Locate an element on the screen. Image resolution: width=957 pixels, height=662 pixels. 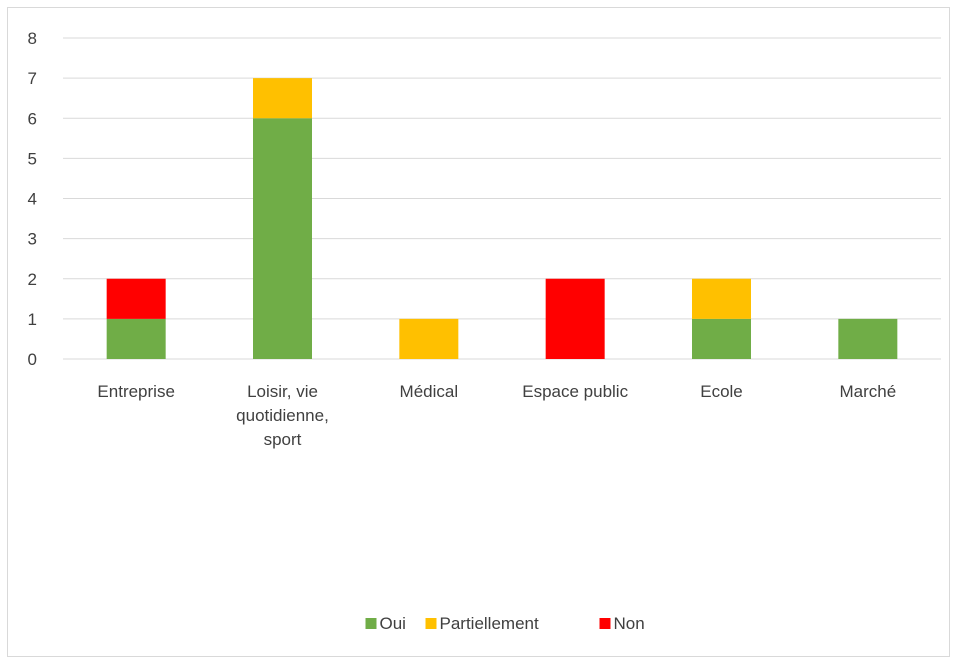
x-tick-label: Loisir, vie quotidienne, sport is located at coordinates (282, 415).